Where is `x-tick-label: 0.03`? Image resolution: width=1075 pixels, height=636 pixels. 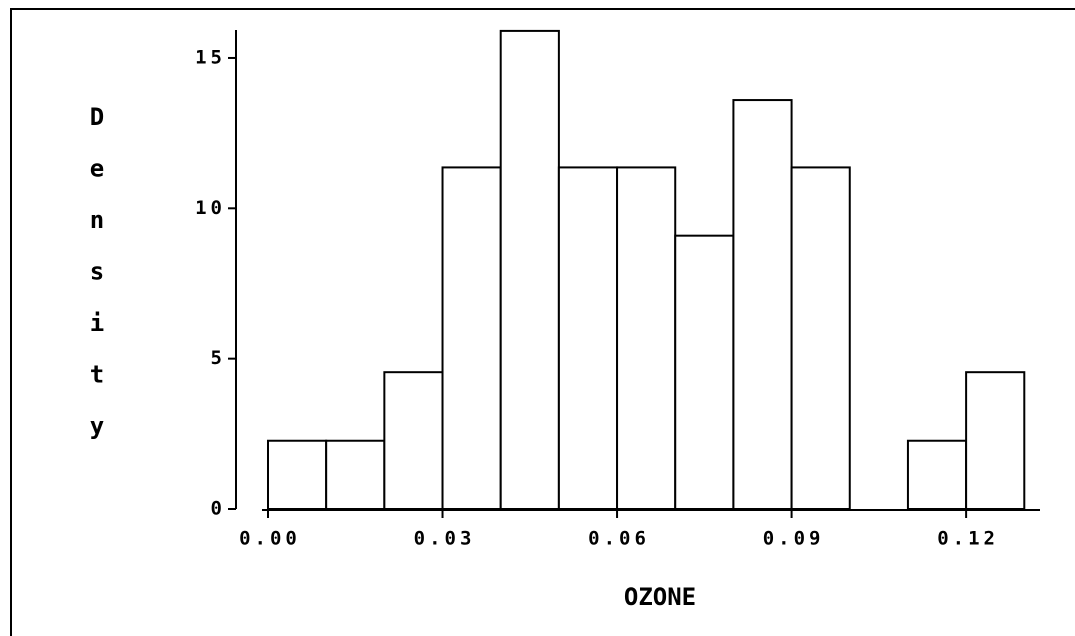 x-tick-label: 0.03 is located at coordinates (445, 539).